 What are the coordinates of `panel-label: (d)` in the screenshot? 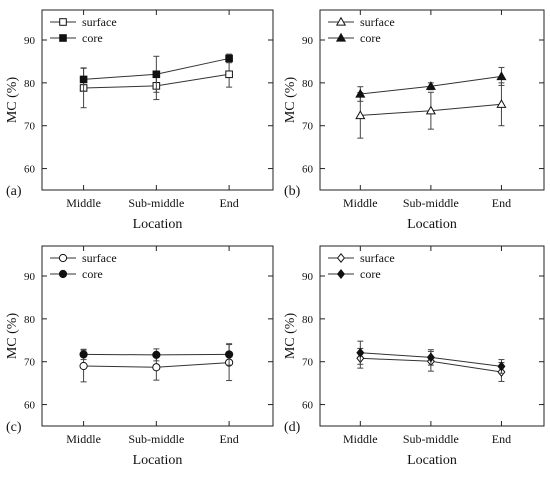 It's located at (292, 427).